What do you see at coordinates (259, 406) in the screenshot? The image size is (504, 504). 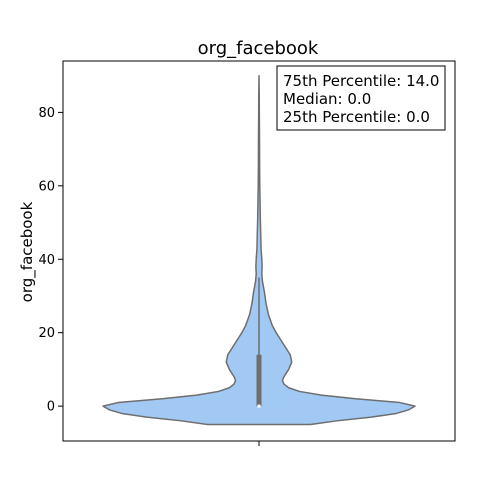 I see `violin-median-marker` at bounding box center [259, 406].